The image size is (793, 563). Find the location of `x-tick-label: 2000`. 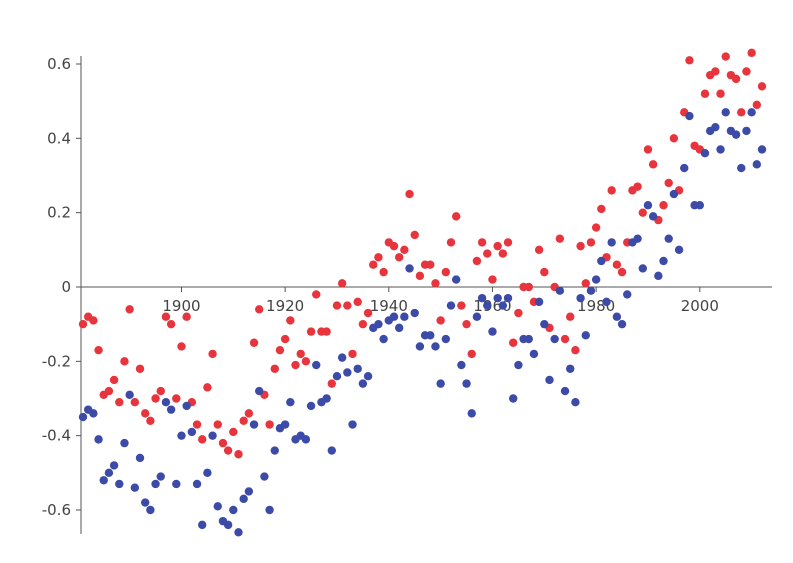

x-tick-label: 2000 is located at coordinates (700, 306).